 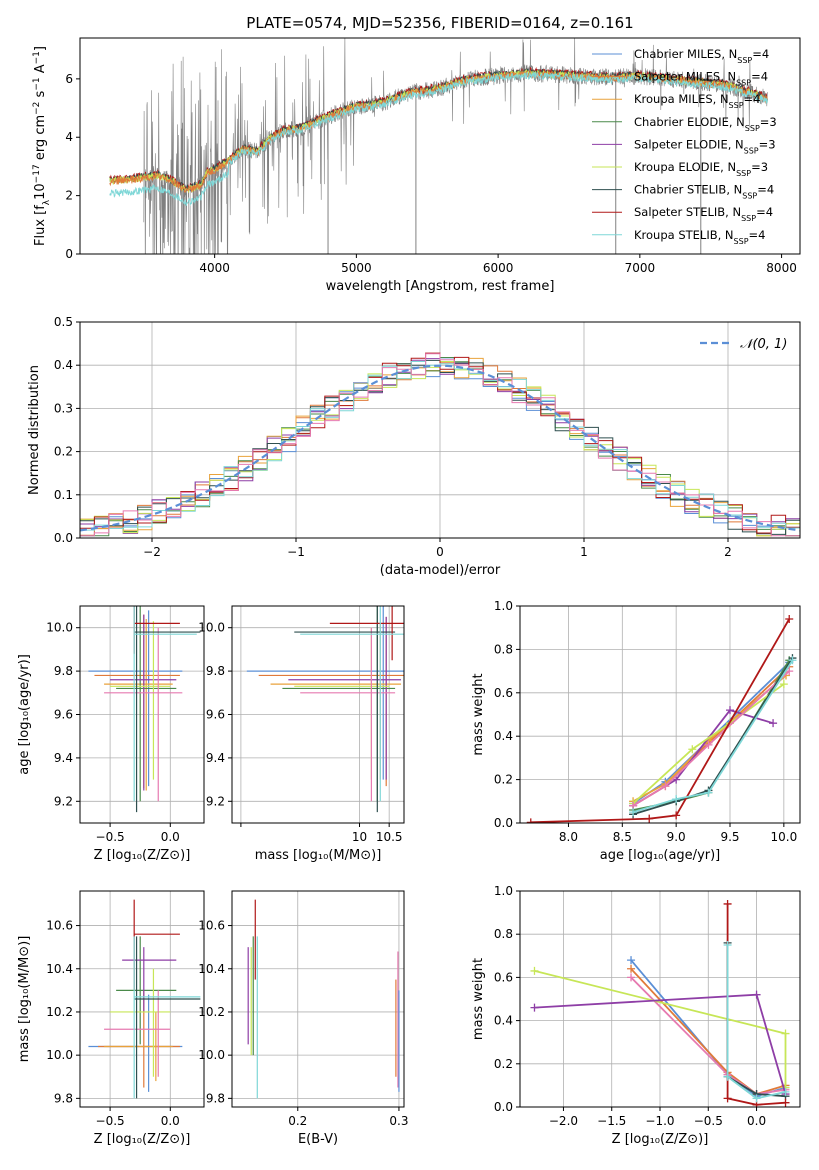 What do you see at coordinates (318, 1139) in the screenshot?
I see `x-axis-label: E(B-V)` at bounding box center [318, 1139].